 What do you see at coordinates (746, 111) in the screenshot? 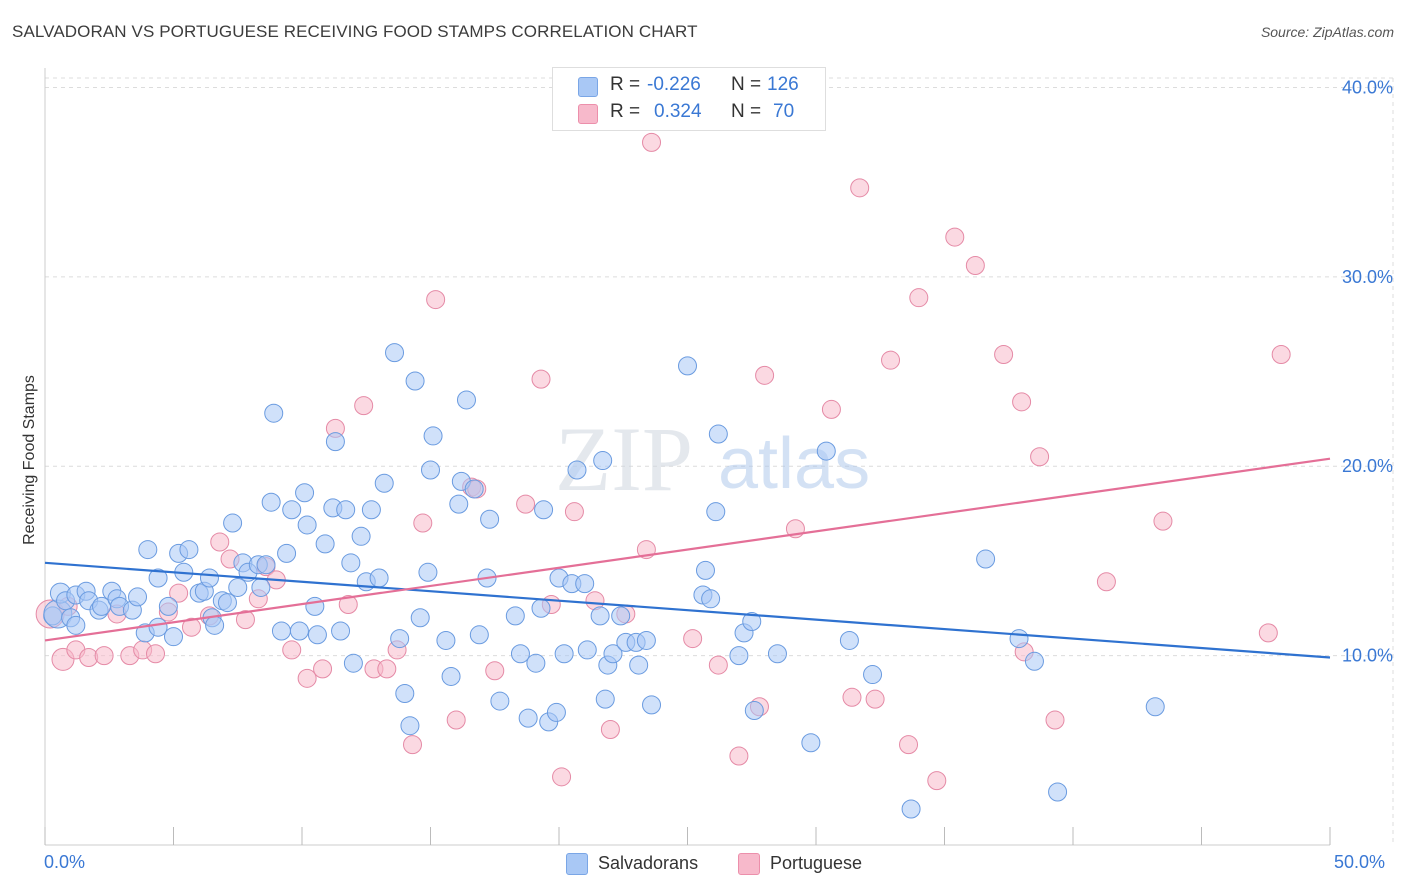
I see `legend-n-label: N =` at bounding box center [746, 111].